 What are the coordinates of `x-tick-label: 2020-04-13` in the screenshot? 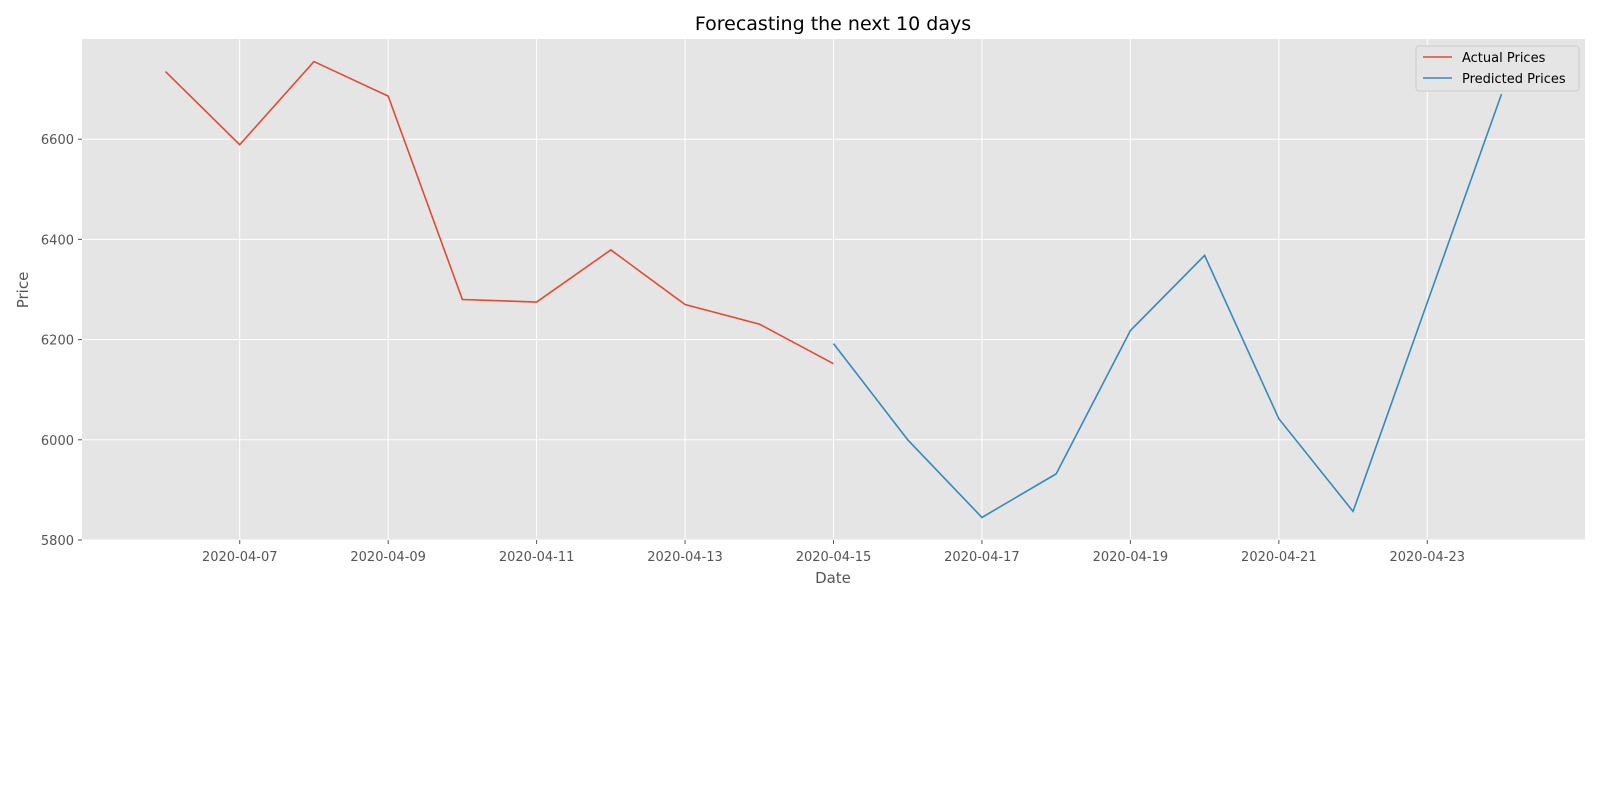 It's located at (685, 557).